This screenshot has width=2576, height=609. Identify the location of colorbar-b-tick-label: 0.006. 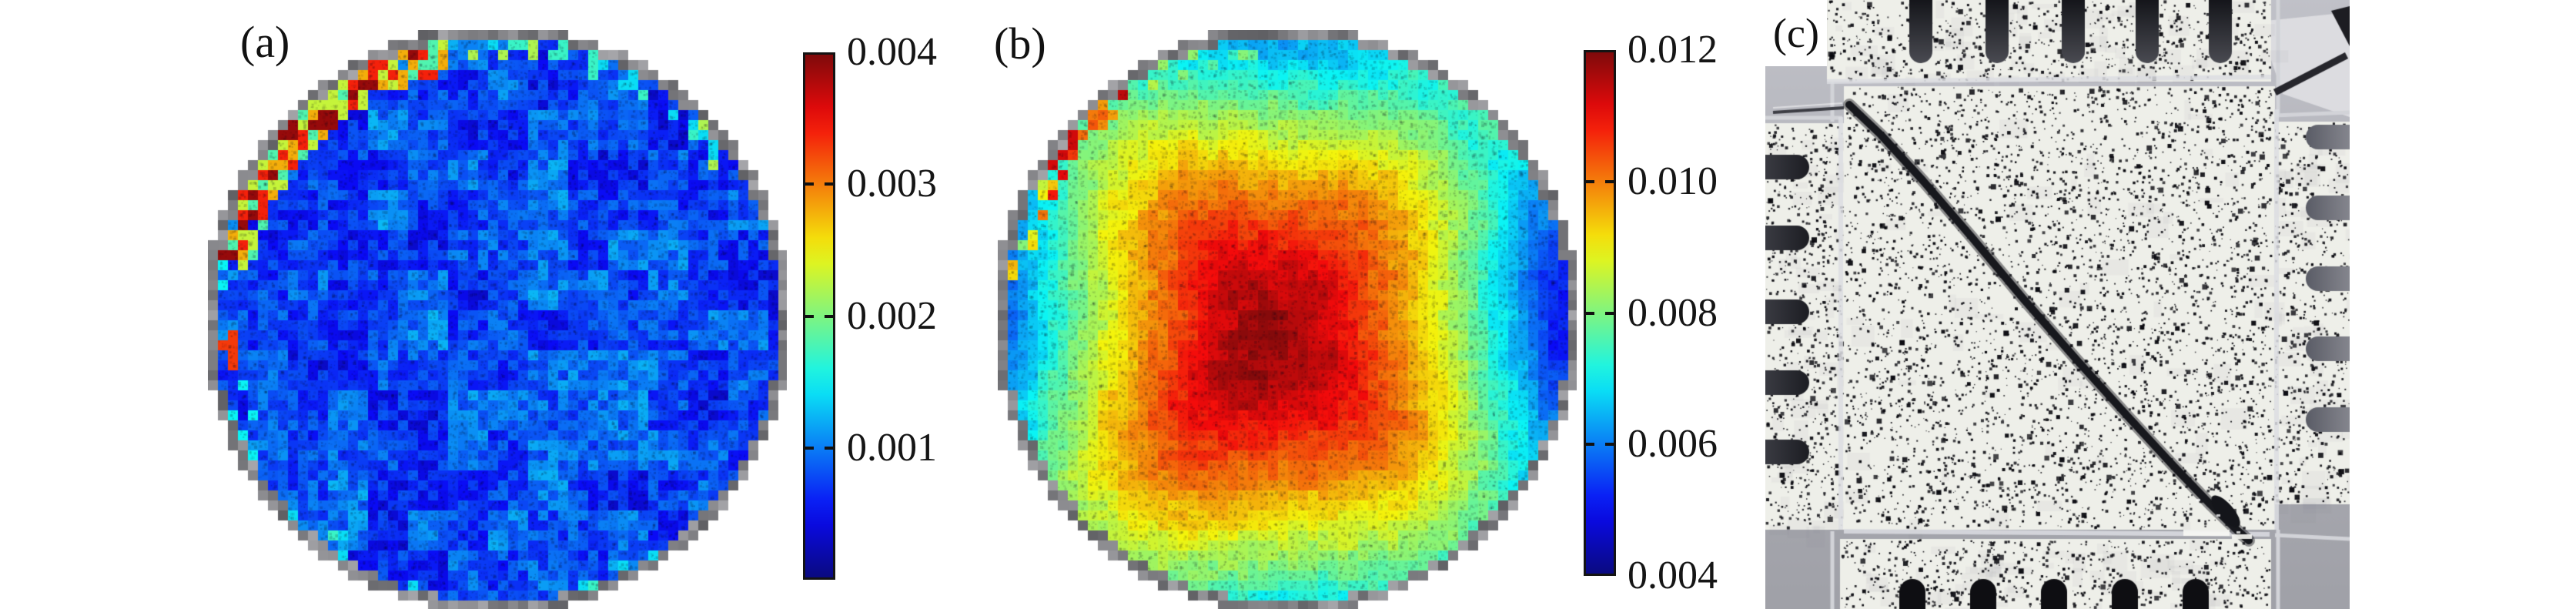
(1673, 444).